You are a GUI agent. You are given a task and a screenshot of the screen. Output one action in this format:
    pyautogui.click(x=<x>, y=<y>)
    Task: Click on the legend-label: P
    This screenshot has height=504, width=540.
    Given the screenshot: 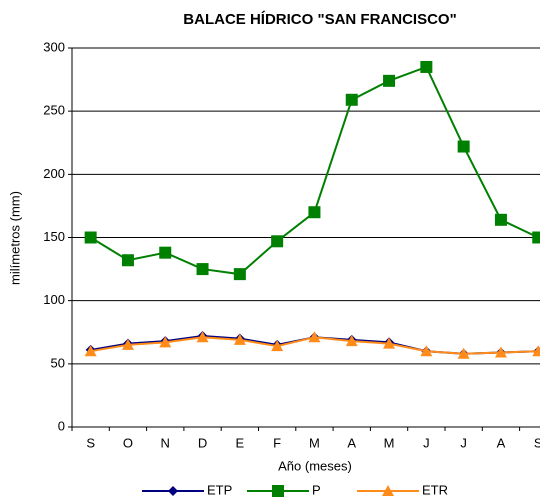 What is the action you would take?
    pyautogui.click(x=316, y=489)
    